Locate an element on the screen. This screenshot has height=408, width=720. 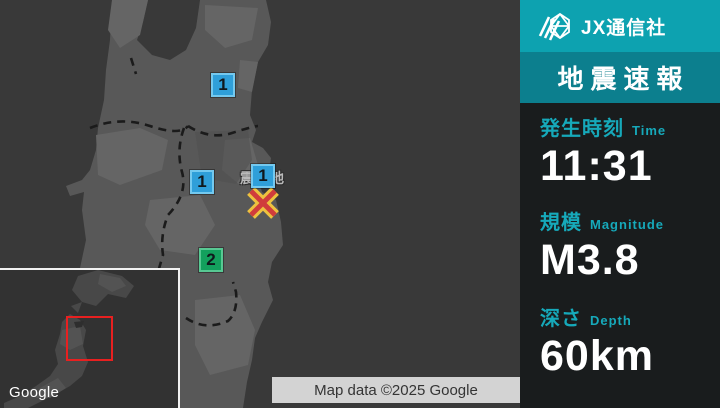
magnitude-value: M3.8 is located at coordinates (590, 260).